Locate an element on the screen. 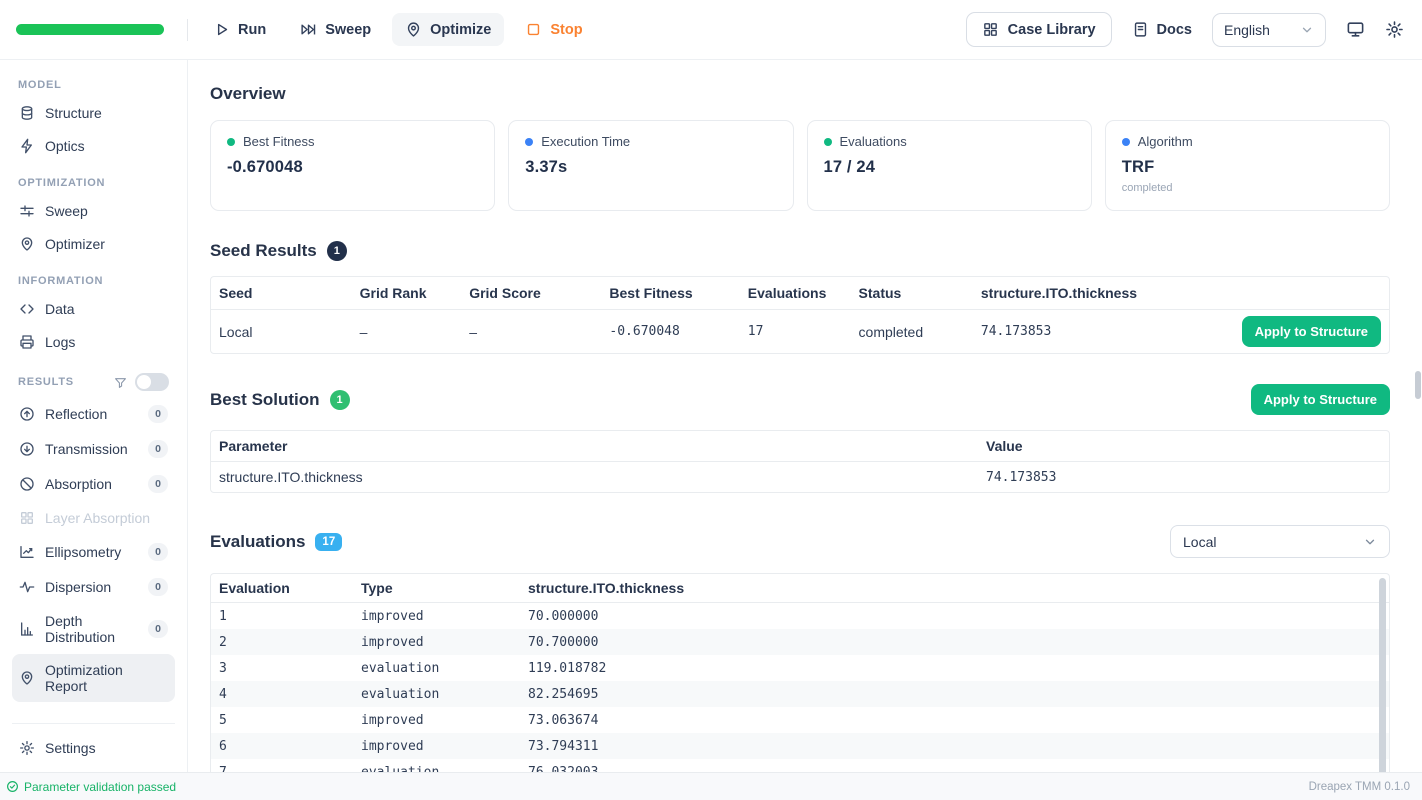  app-logo is located at coordinates (90, 29).